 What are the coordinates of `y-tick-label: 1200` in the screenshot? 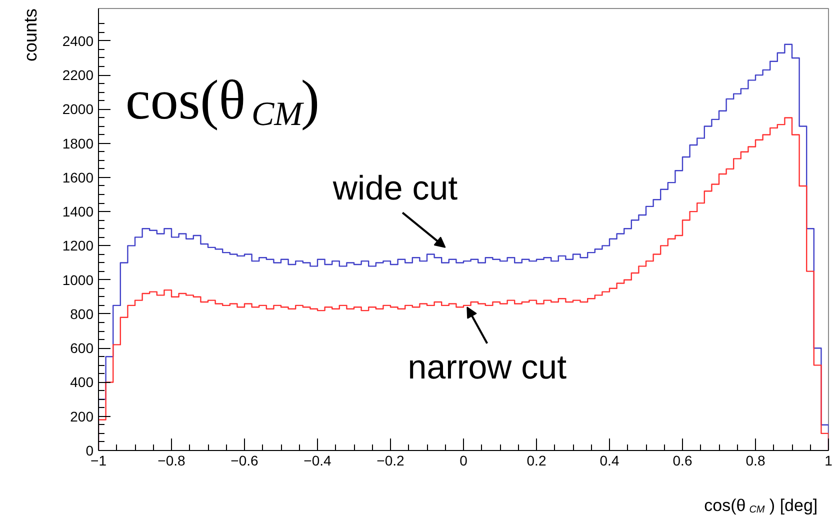 It's located at (78, 246).